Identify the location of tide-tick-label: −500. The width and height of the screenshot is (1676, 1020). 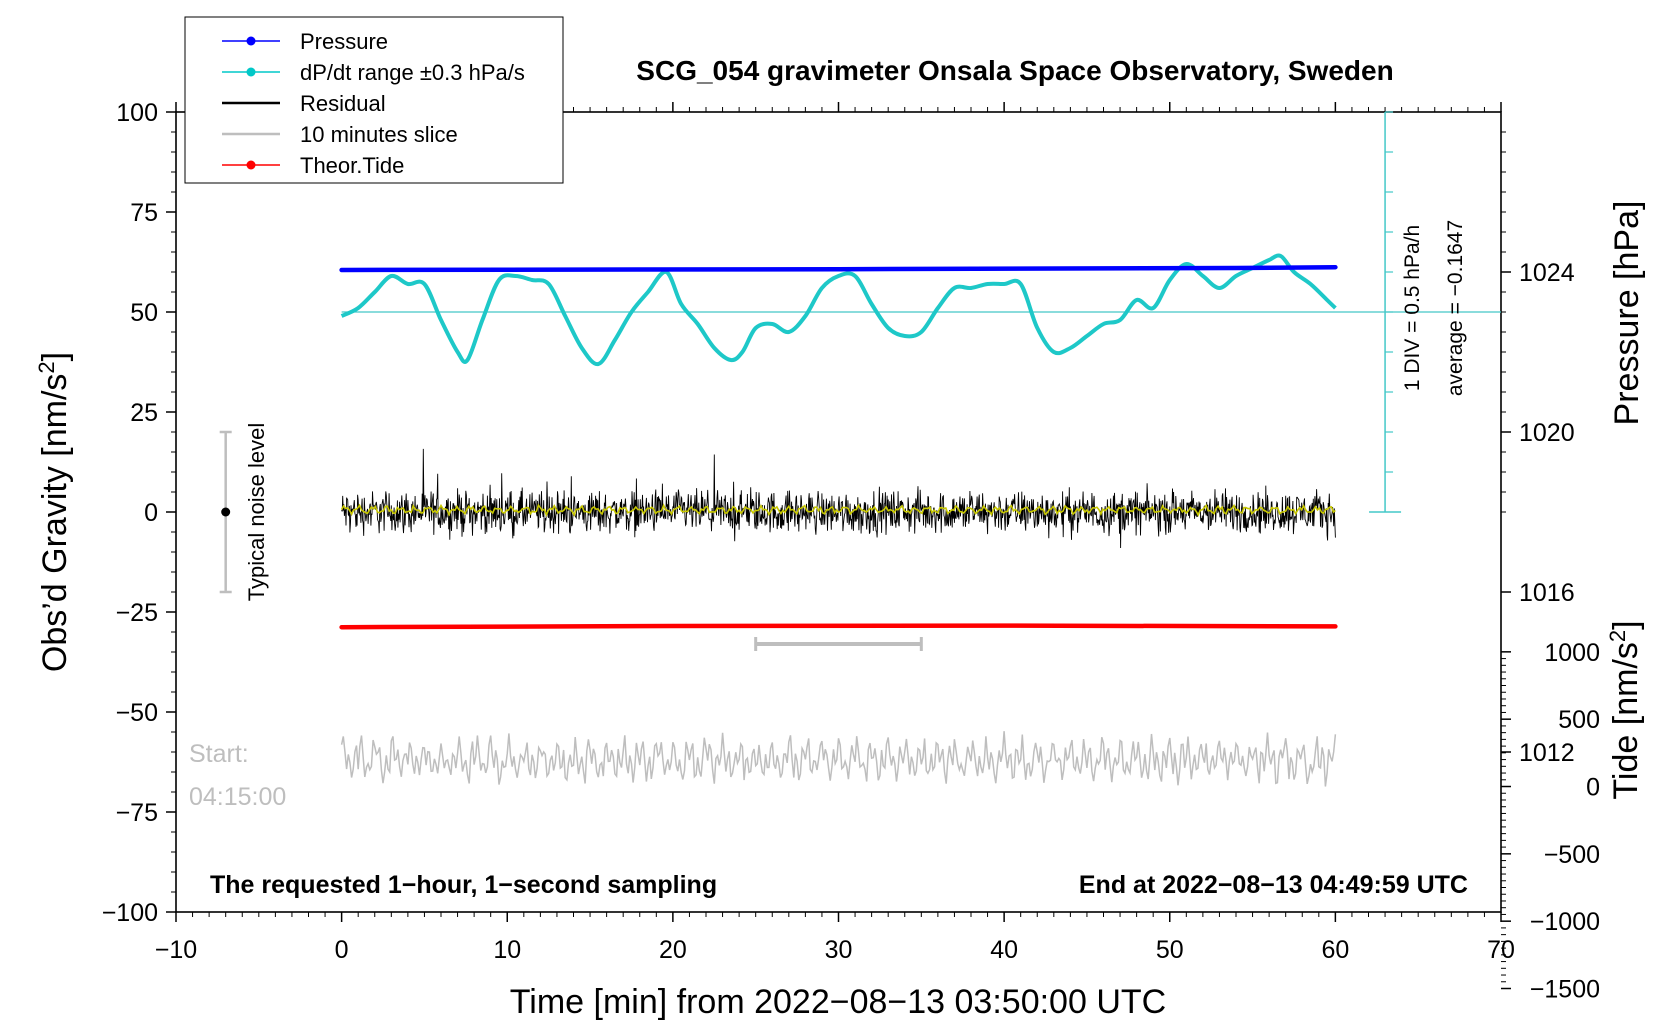
(1572, 855).